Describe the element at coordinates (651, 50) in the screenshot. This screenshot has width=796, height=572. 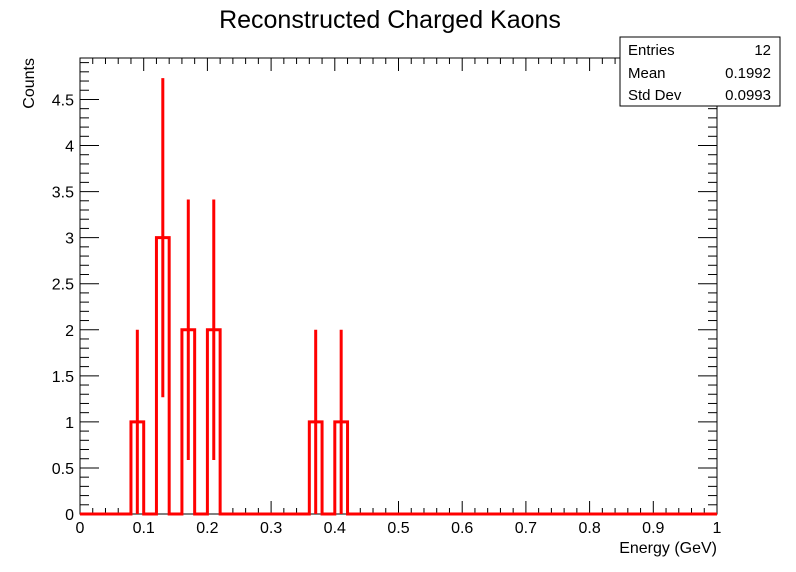
I see `stats-entries-label: Entries` at that location.